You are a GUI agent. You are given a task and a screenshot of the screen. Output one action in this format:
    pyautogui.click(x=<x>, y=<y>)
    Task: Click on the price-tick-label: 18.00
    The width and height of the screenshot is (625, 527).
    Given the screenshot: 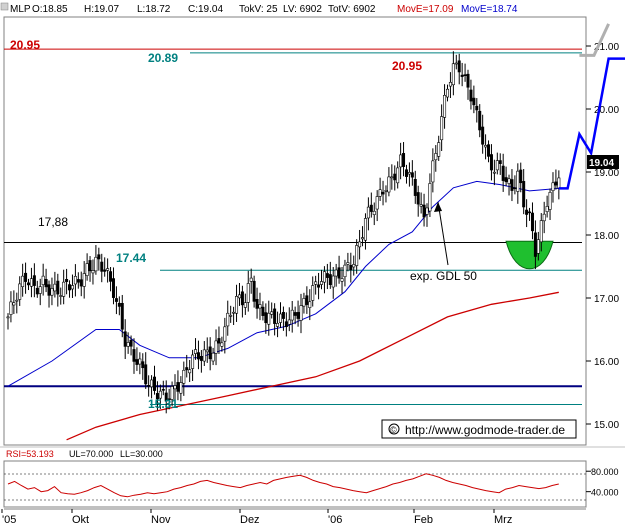 What is the action you would take?
    pyautogui.click(x=606, y=236)
    